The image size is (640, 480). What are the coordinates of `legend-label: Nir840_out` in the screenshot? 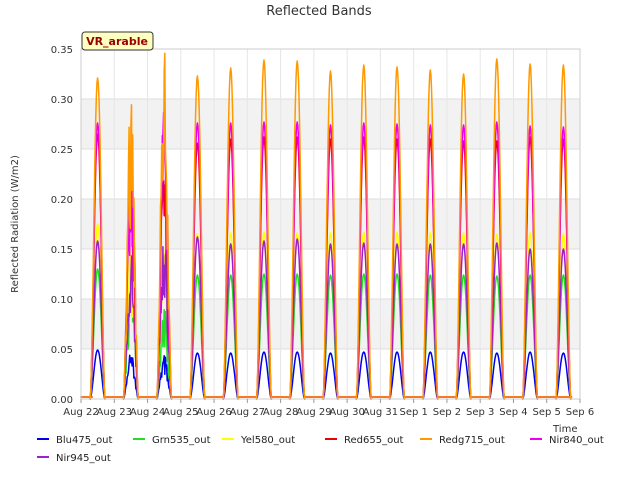 It's located at (576, 440).